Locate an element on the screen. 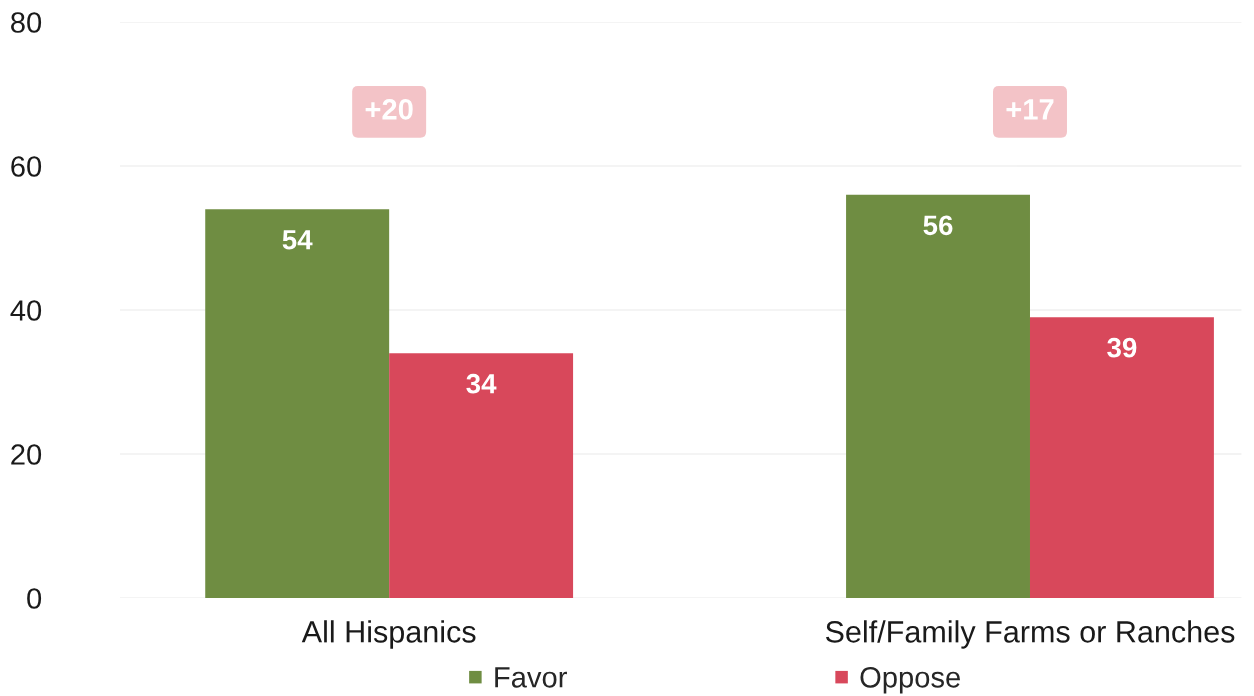 This screenshot has height=696, width=1254. y-tick-label: 20 is located at coordinates (26, 454).